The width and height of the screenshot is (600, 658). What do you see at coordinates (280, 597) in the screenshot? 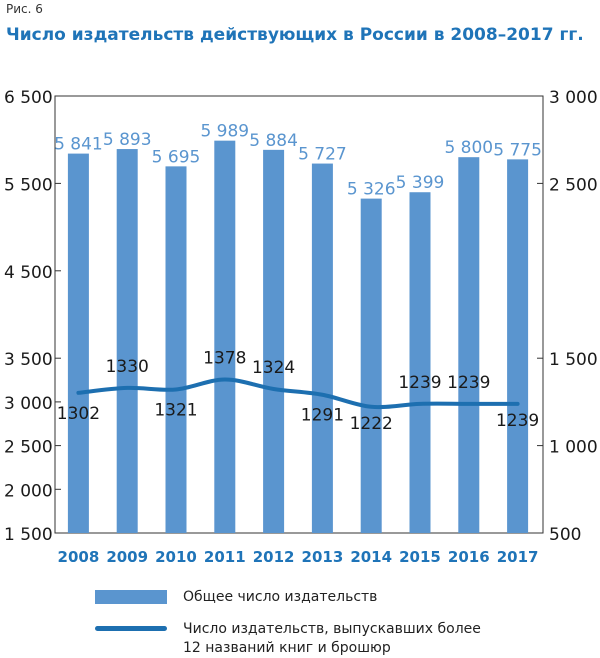
I see `legend-bars-label: Общее число издательств` at bounding box center [280, 597].